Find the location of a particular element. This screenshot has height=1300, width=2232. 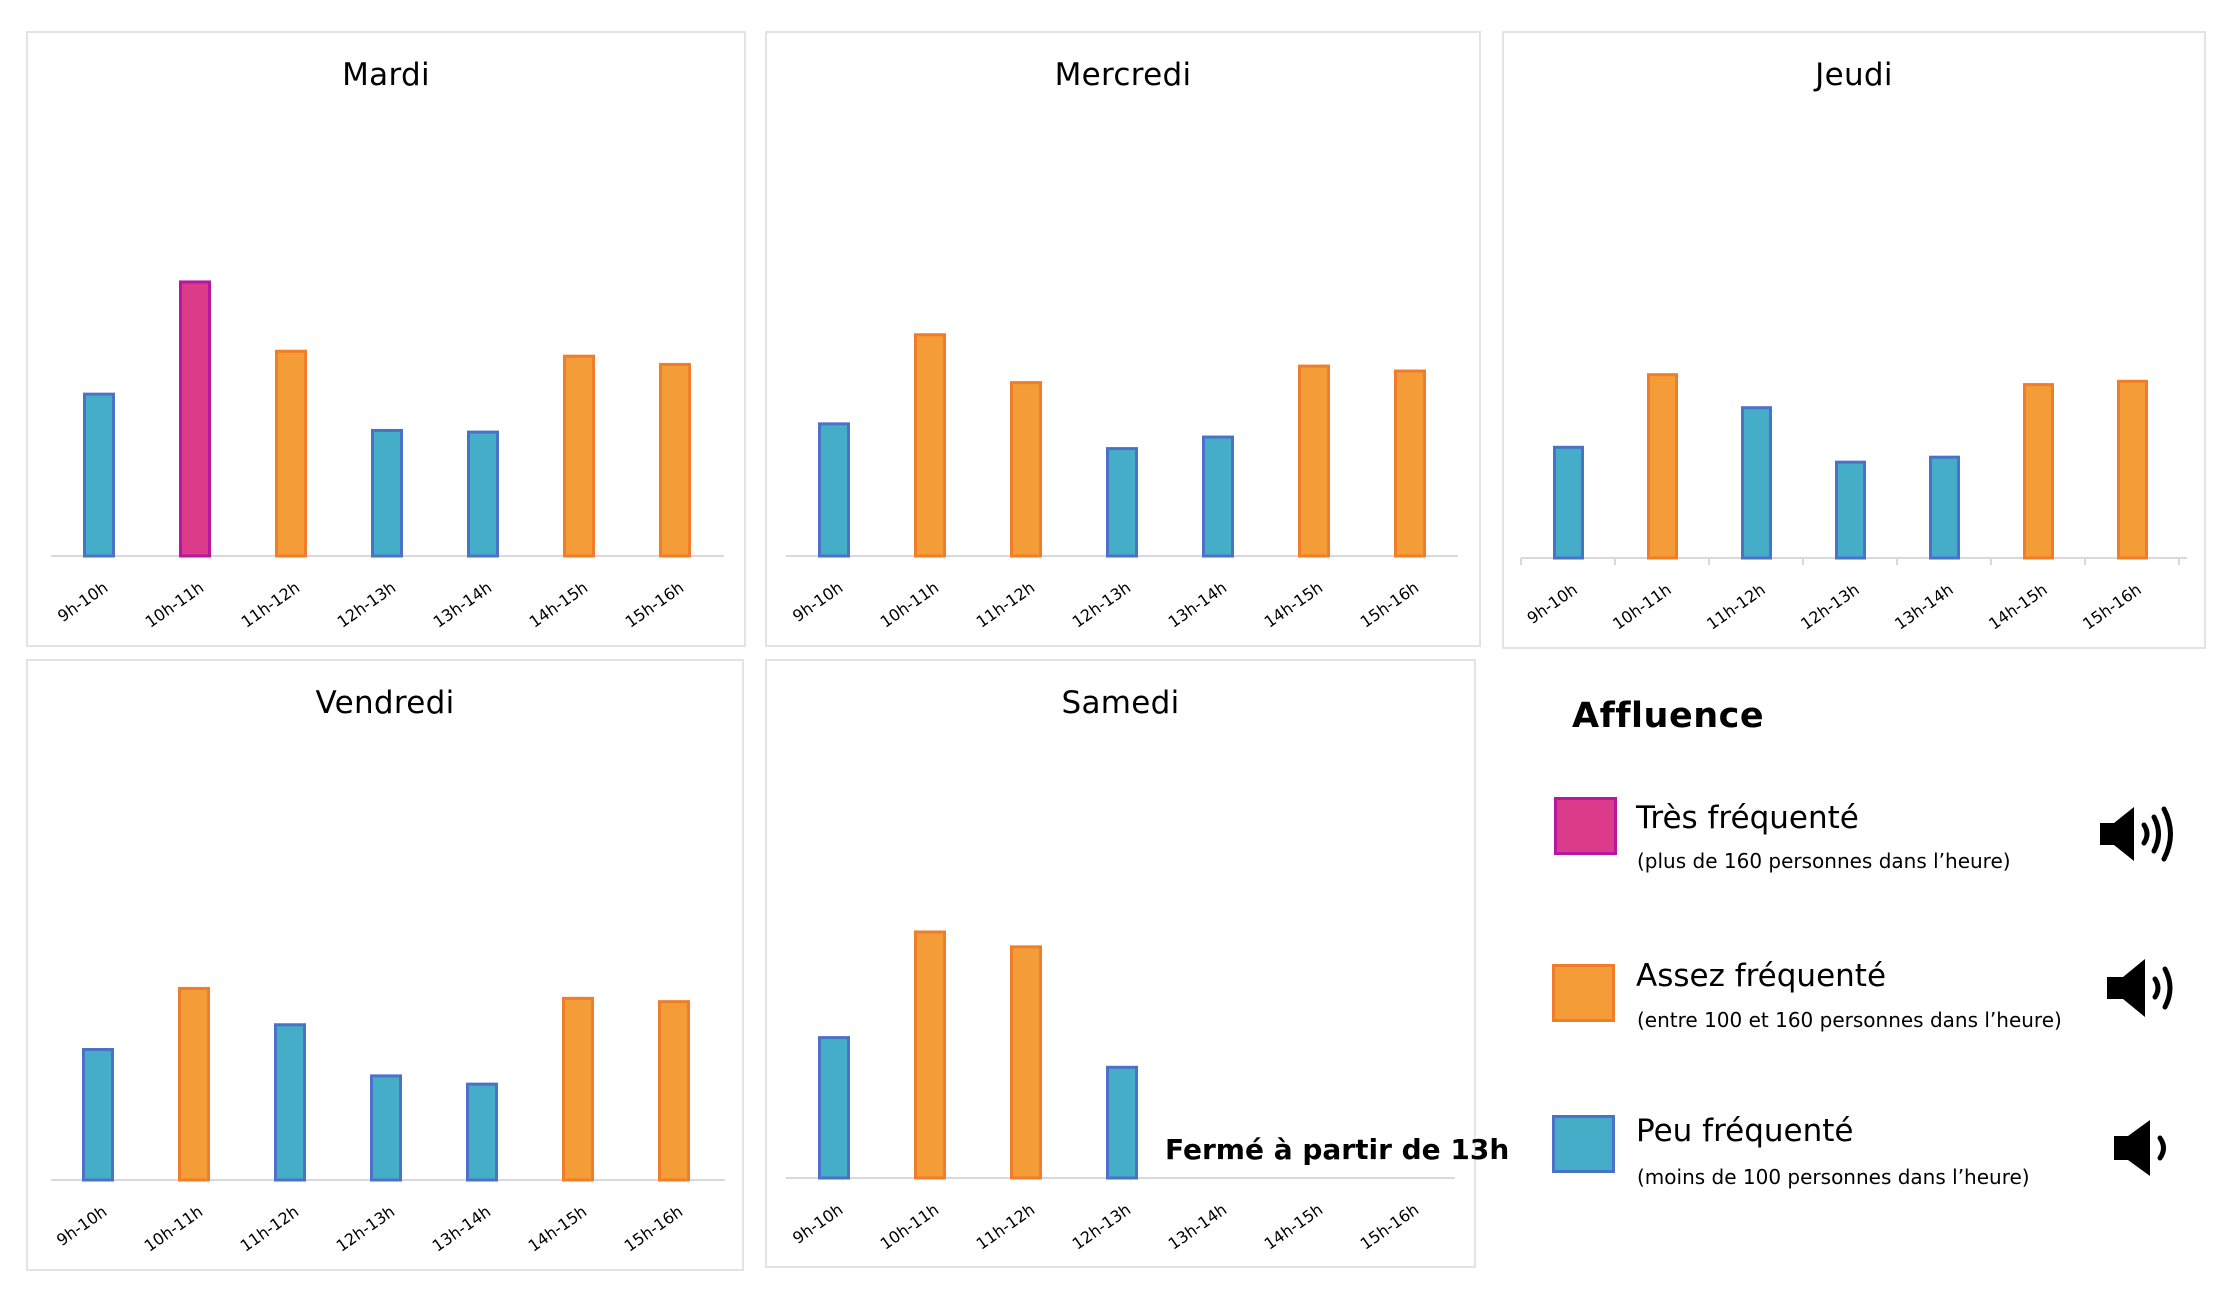

legend-label: Assez fréquenté is located at coordinates (1761, 976).